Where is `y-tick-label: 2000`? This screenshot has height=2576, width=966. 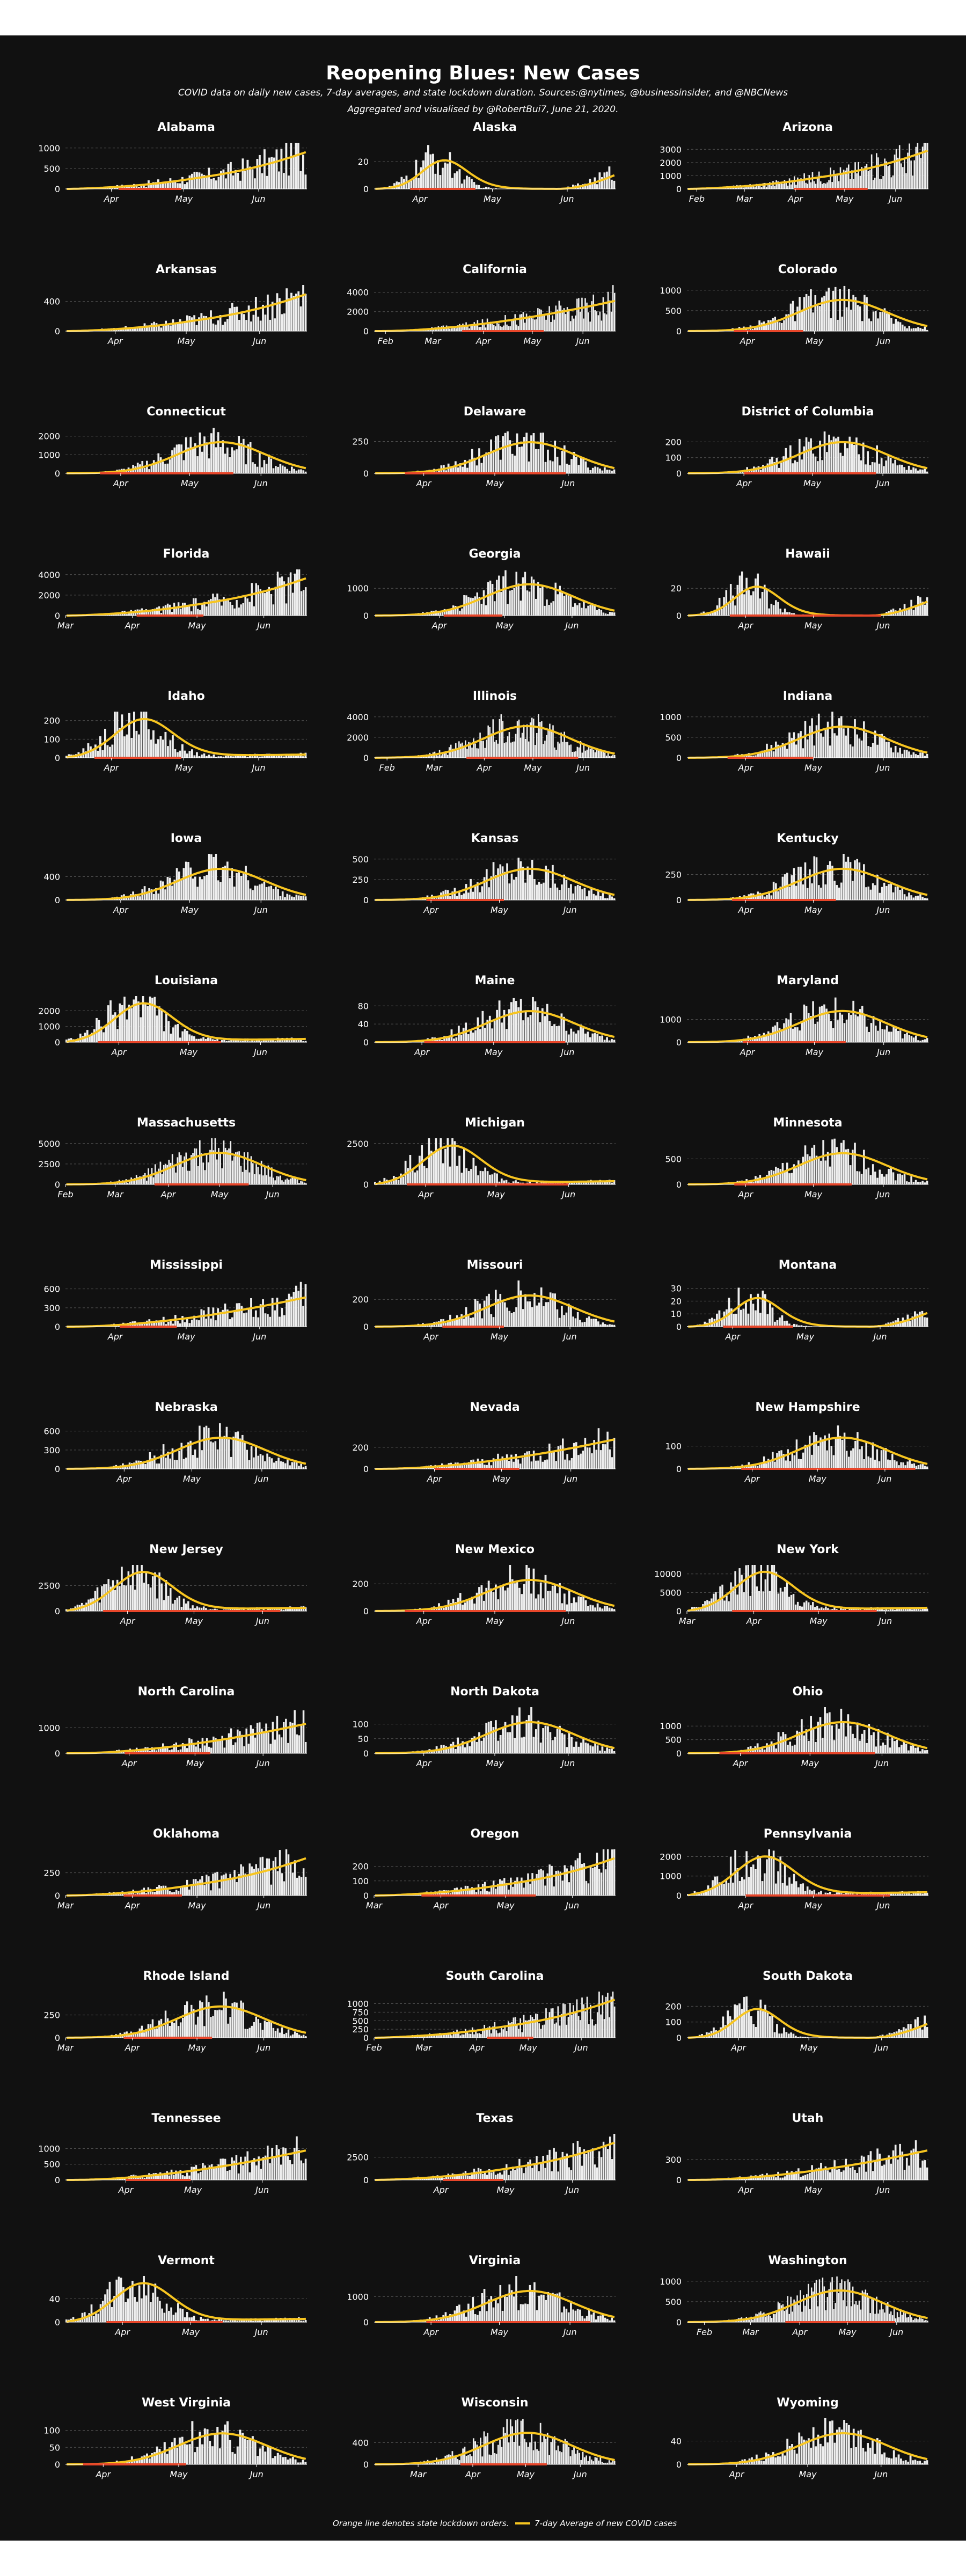
y-tick-label: 2000 is located at coordinates (49, 436).